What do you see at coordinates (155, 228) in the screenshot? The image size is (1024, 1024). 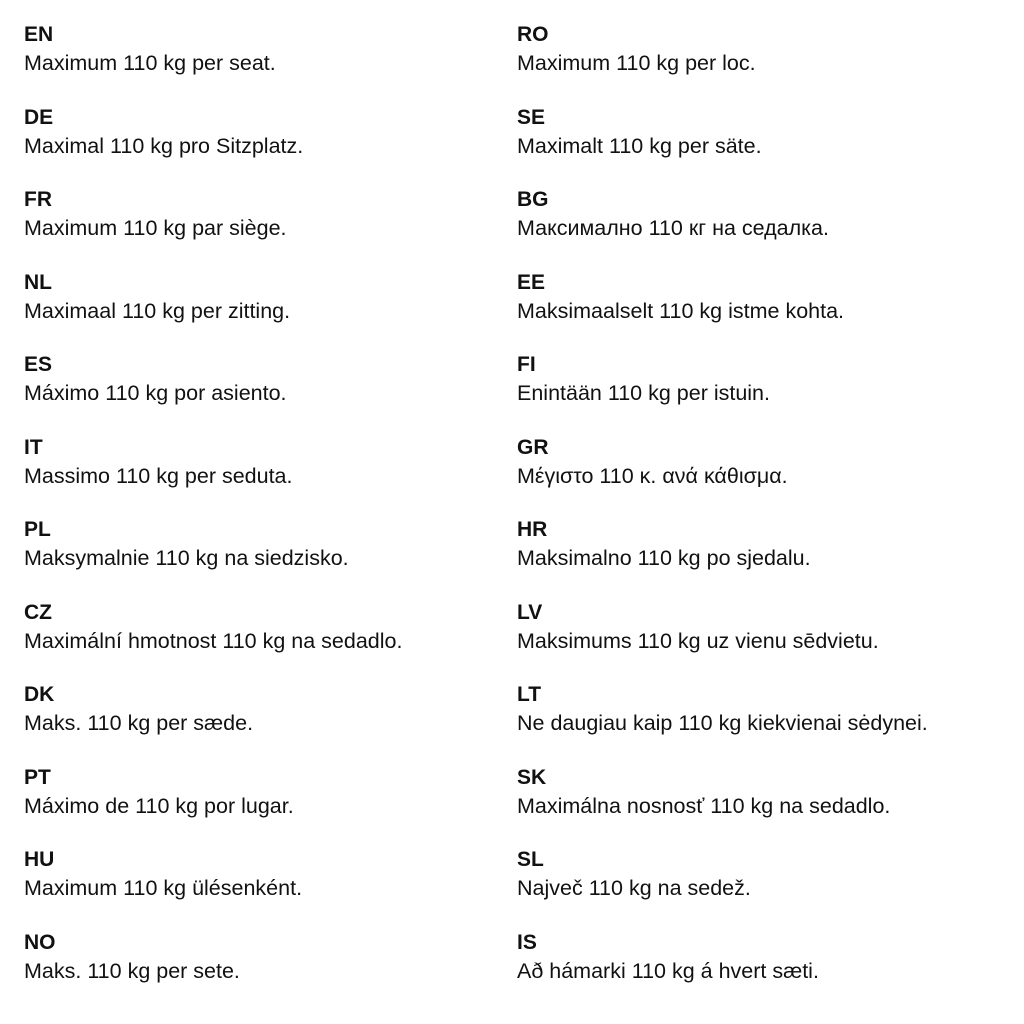 I see `weight-limit-text: Maximum 110 kg par siège.` at bounding box center [155, 228].